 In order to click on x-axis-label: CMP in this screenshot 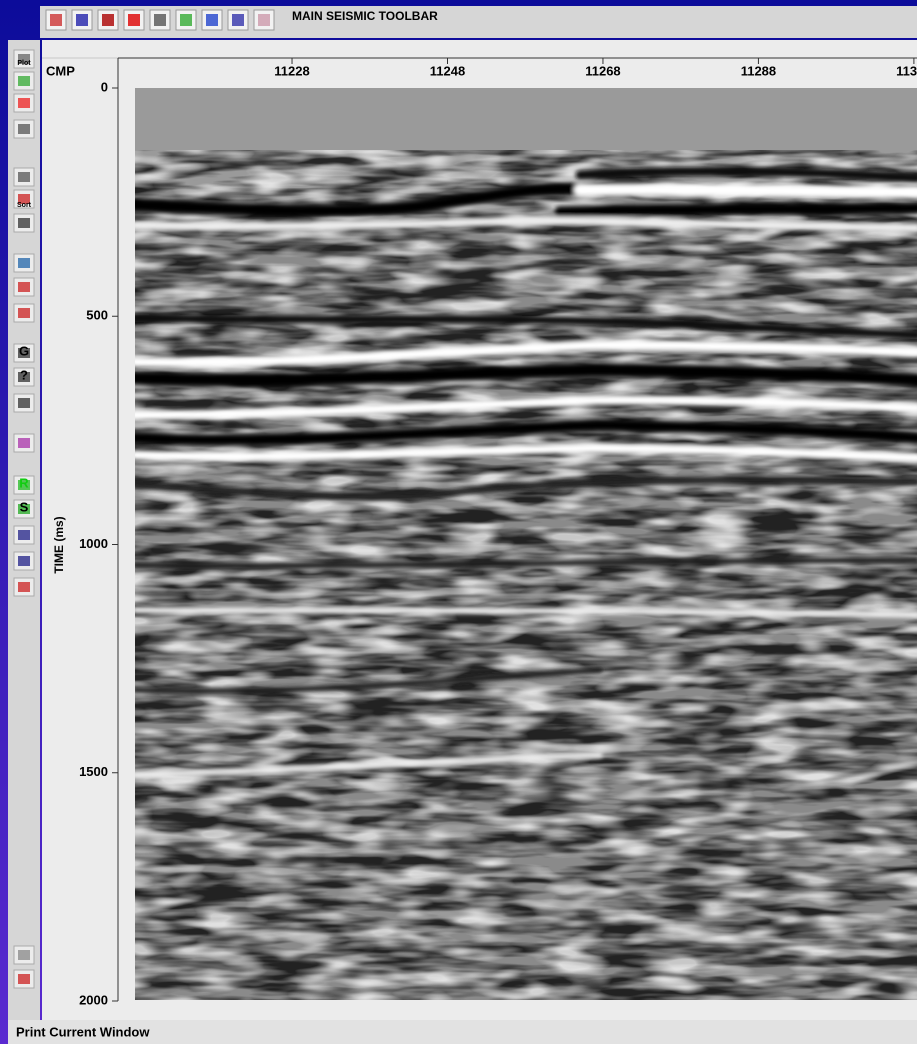, I will do `click(60, 70)`.